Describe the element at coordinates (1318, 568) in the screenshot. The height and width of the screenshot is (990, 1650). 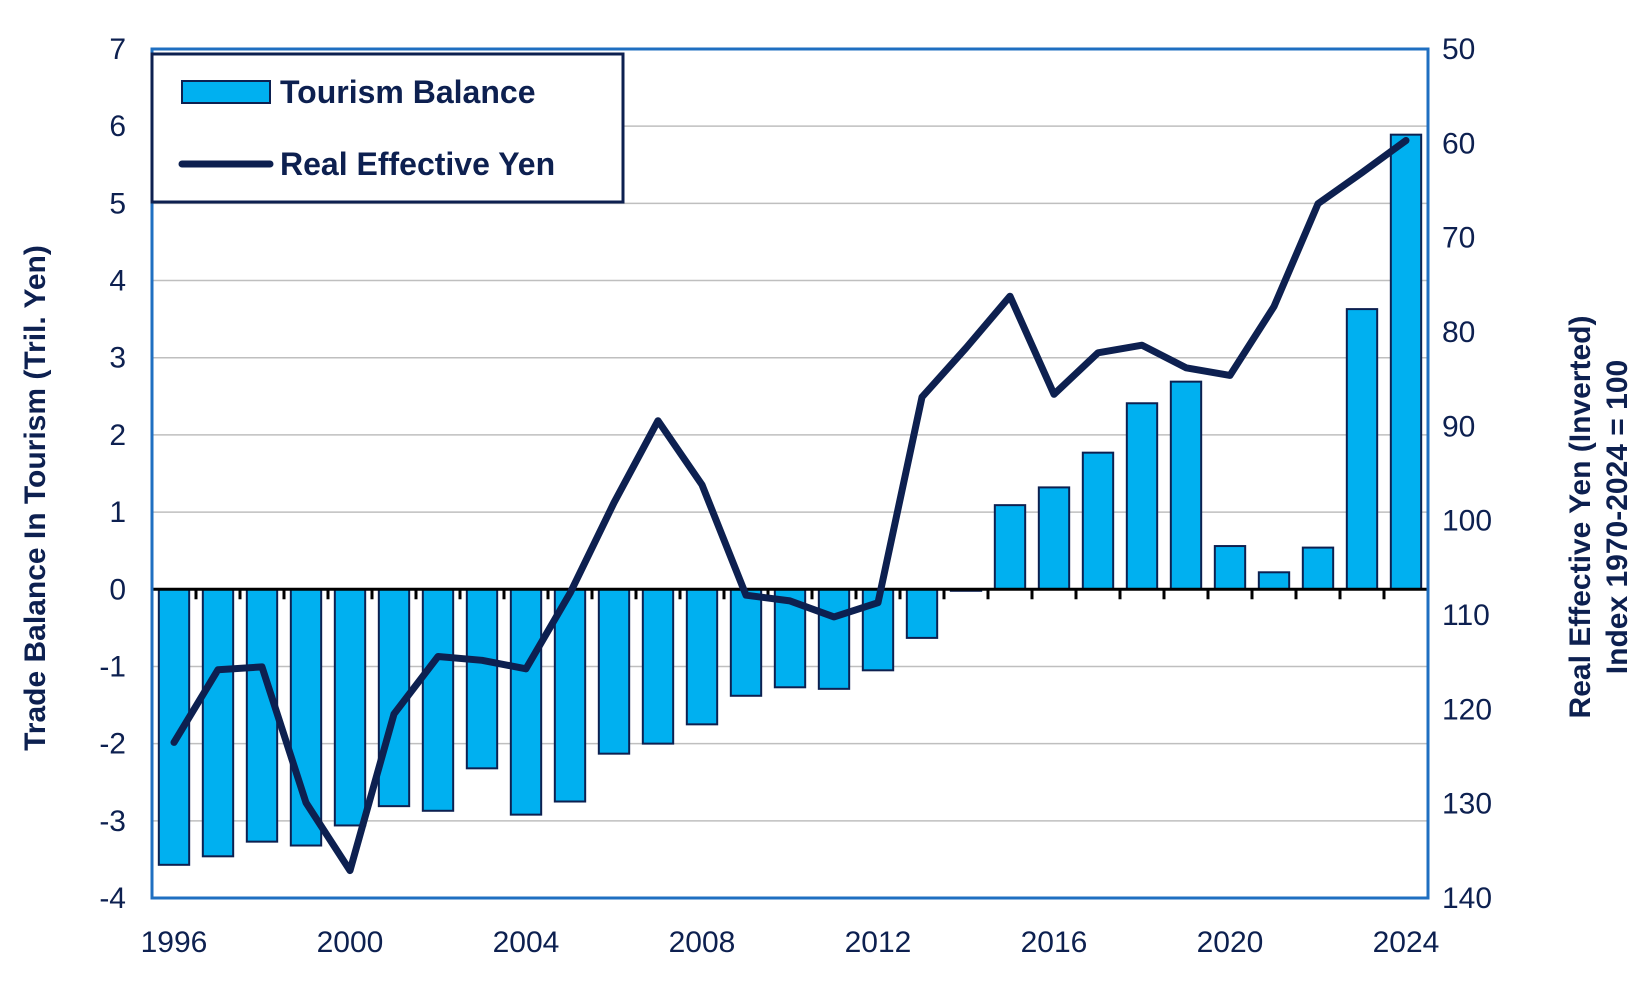
I see `bar-2022` at that location.